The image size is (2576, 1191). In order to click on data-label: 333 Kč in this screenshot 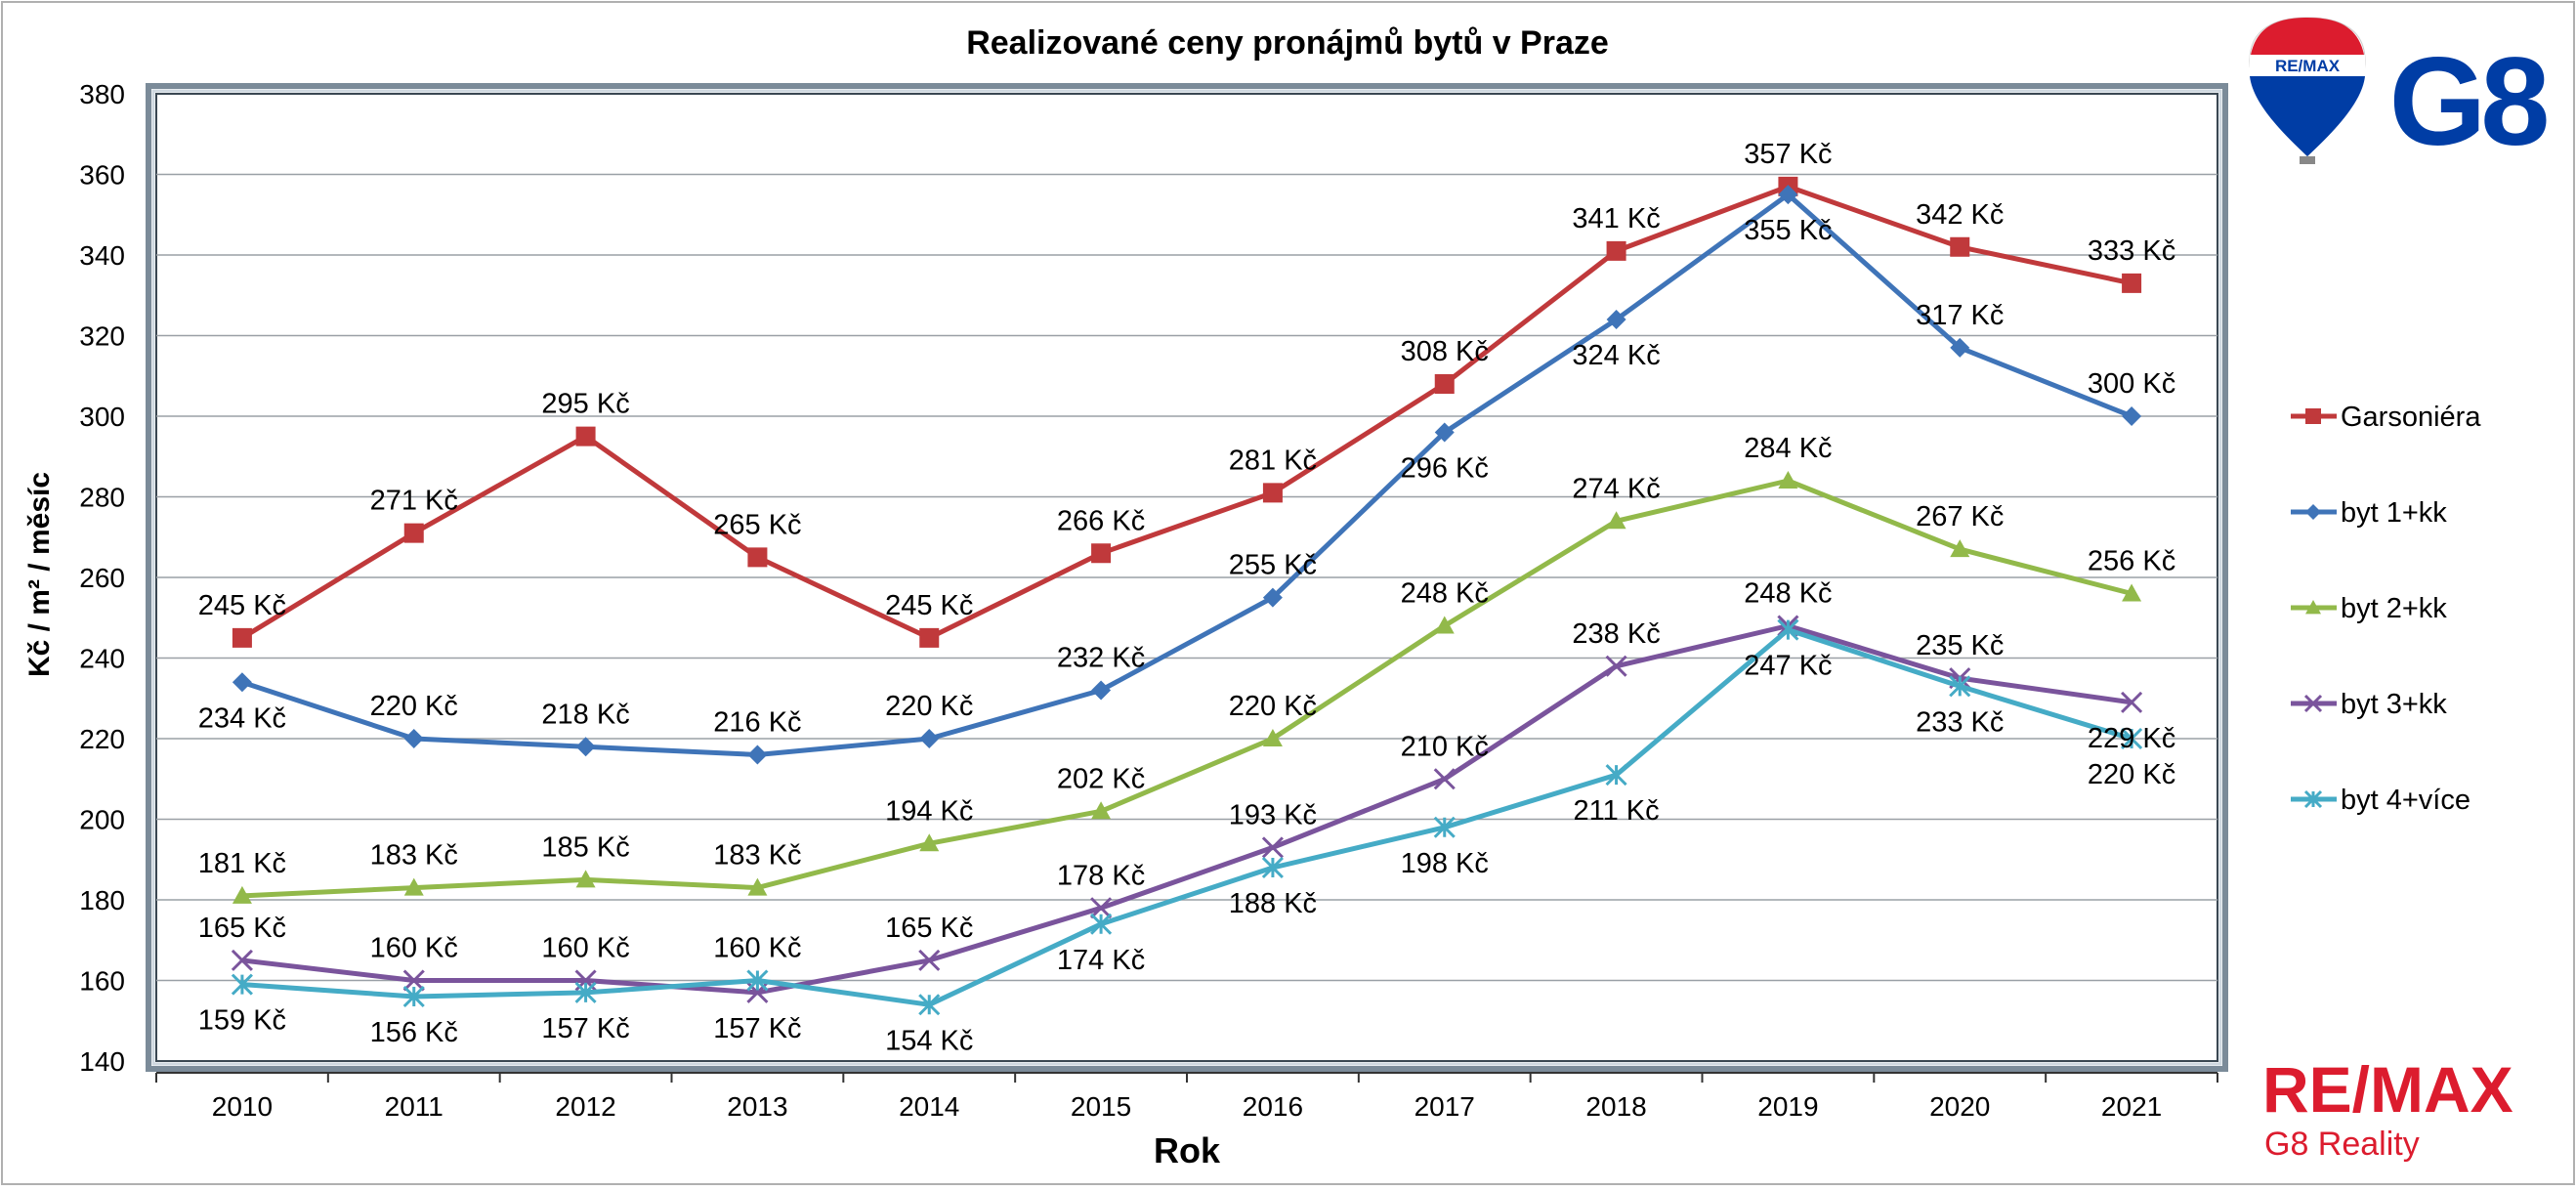, I will do `click(2131, 251)`.